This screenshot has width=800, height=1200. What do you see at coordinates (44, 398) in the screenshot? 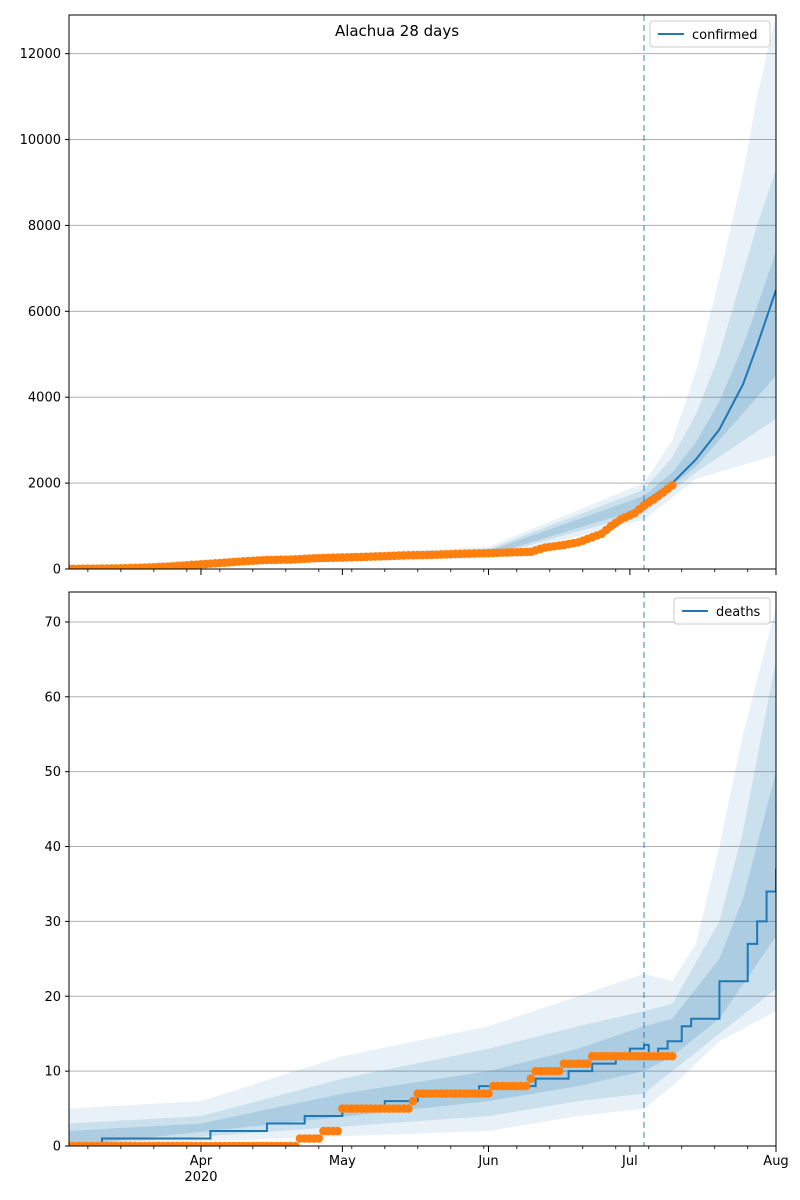
I see `y-tick-label: 4000` at bounding box center [44, 398].